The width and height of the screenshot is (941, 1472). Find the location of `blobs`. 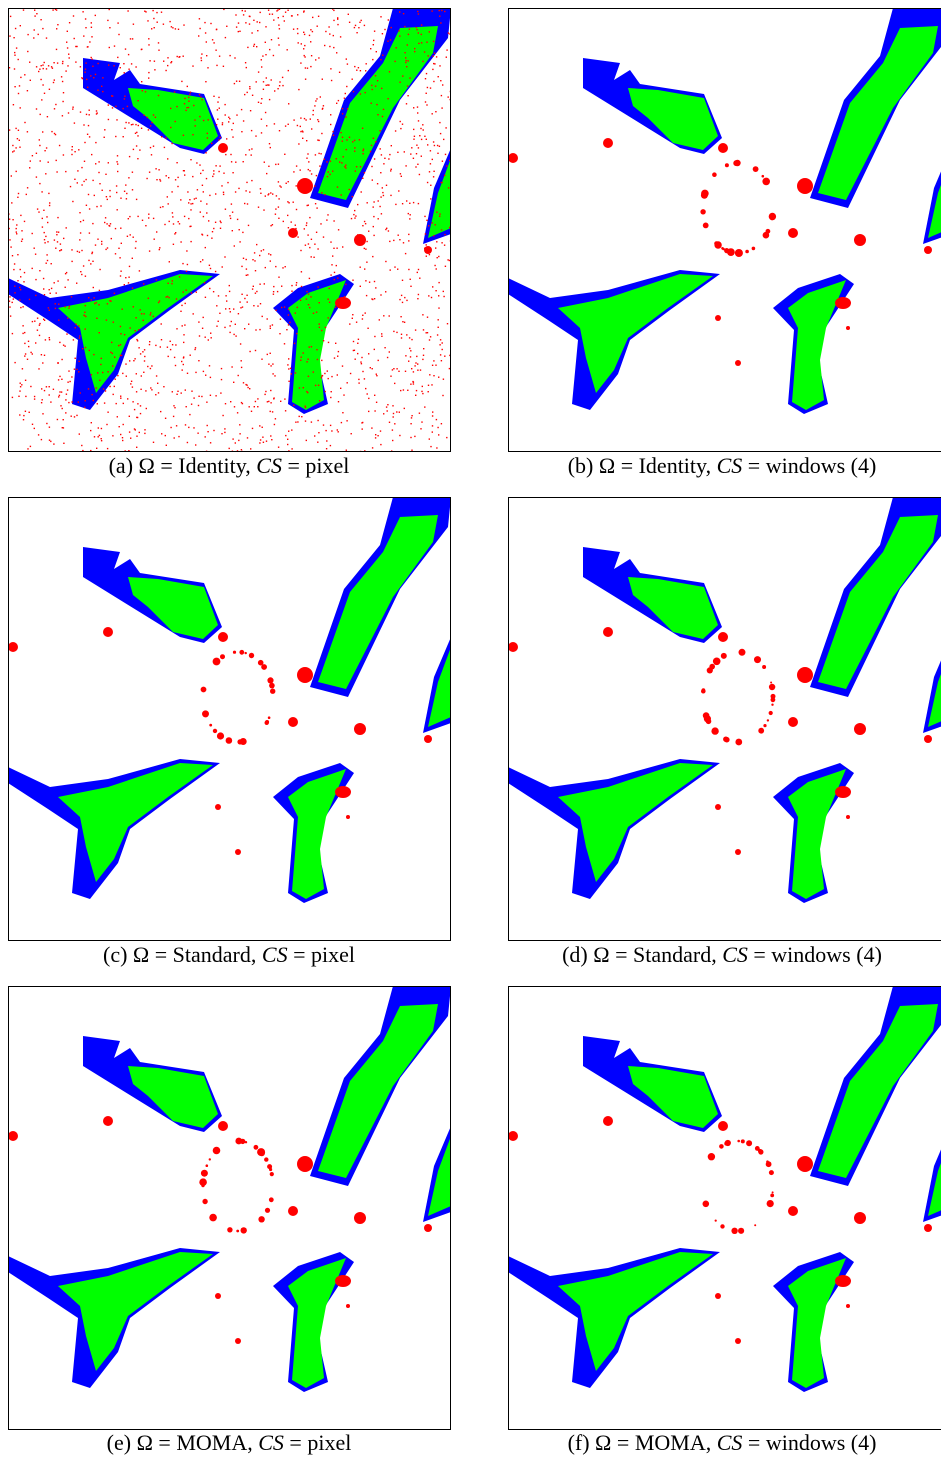

blobs is located at coordinates (679, 1230).